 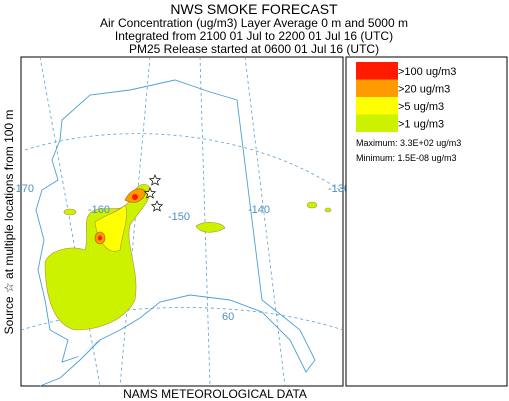 I want to click on maximum: Maximum: 3.3E+02 ug/m3, so click(x=408, y=143).